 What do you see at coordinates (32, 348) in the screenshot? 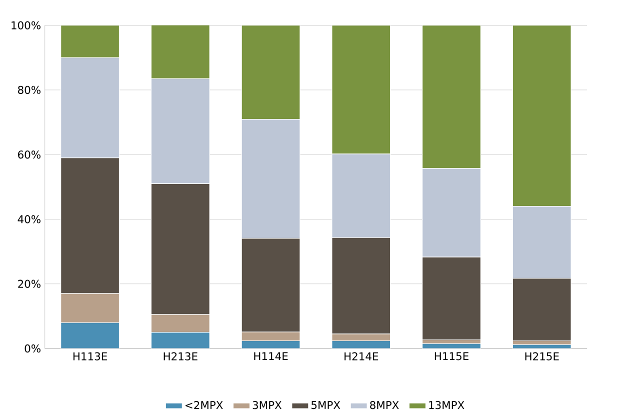
I see `y-tick-label: 0%` at bounding box center [32, 348].